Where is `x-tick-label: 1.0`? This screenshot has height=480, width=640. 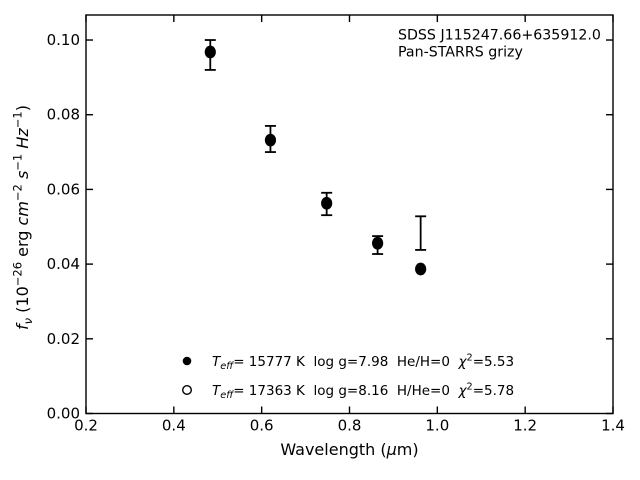 x-tick-label: 1.0 is located at coordinates (437, 426).